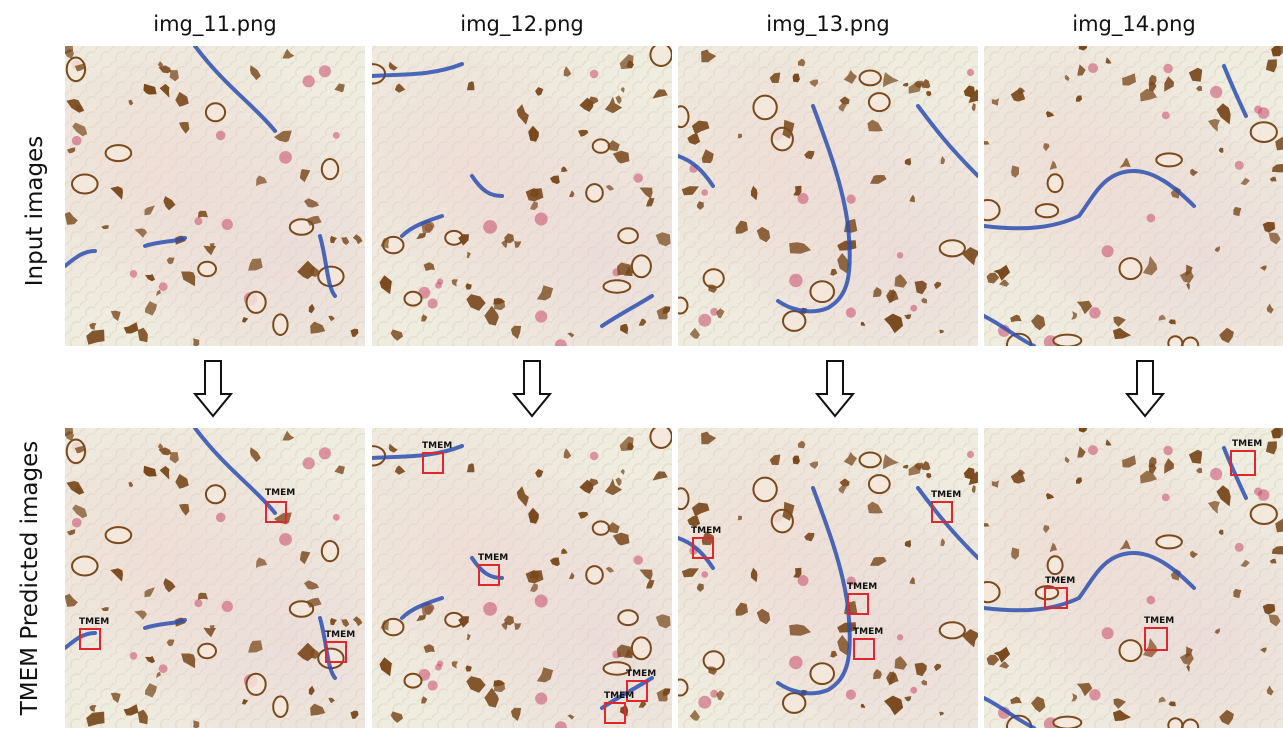 The width and height of the screenshot is (1283, 740). Describe the element at coordinates (327, 266) in the screenshot. I see `blood-vessel` at that location.